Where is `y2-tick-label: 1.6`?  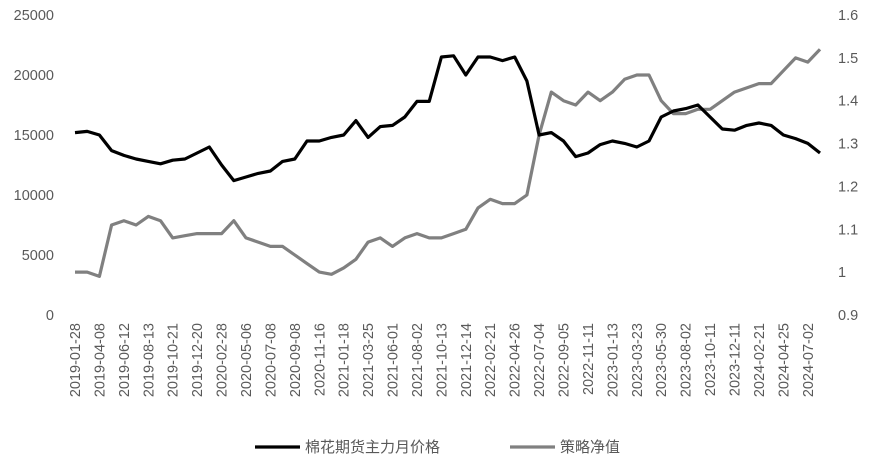 y2-tick-label: 1.6 is located at coordinates (848, 16).